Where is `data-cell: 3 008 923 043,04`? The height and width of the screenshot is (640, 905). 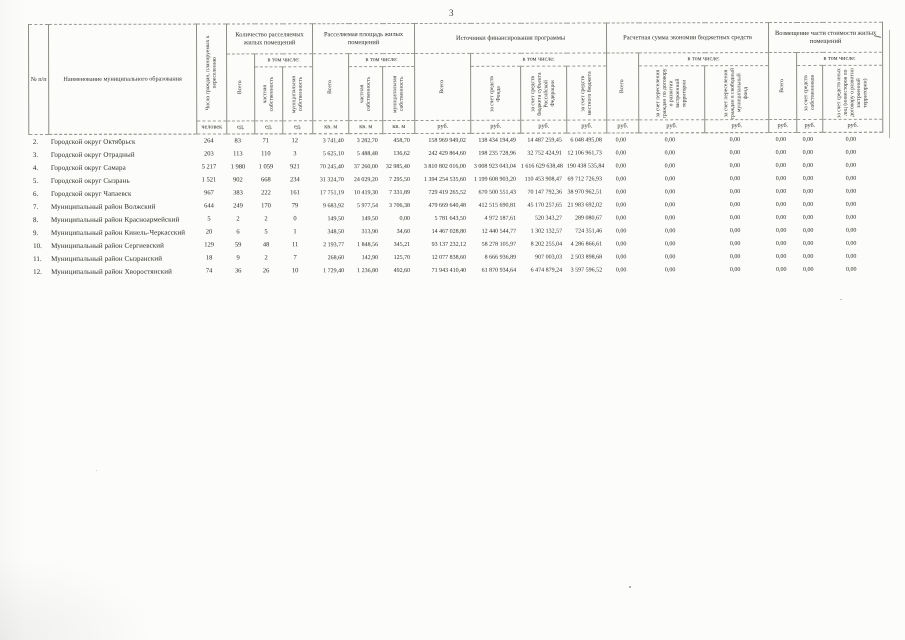
data-cell: 3 008 923 043,04 is located at coordinates (494, 166).